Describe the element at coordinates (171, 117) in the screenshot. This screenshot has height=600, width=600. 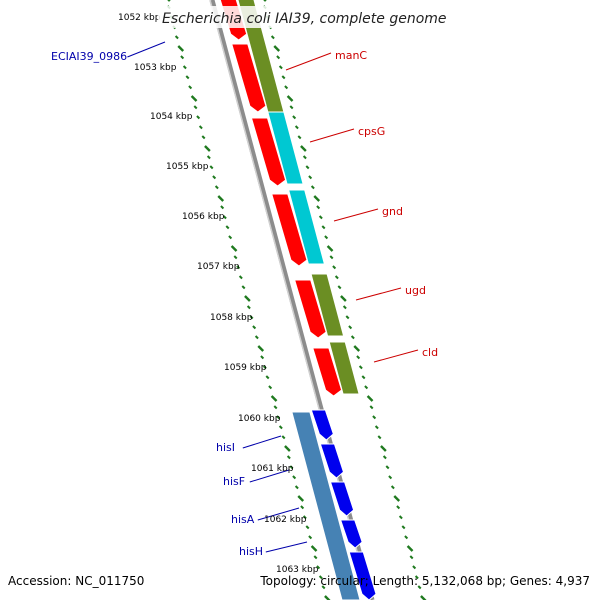
I see `scale-label: 1054 kbp` at that location.